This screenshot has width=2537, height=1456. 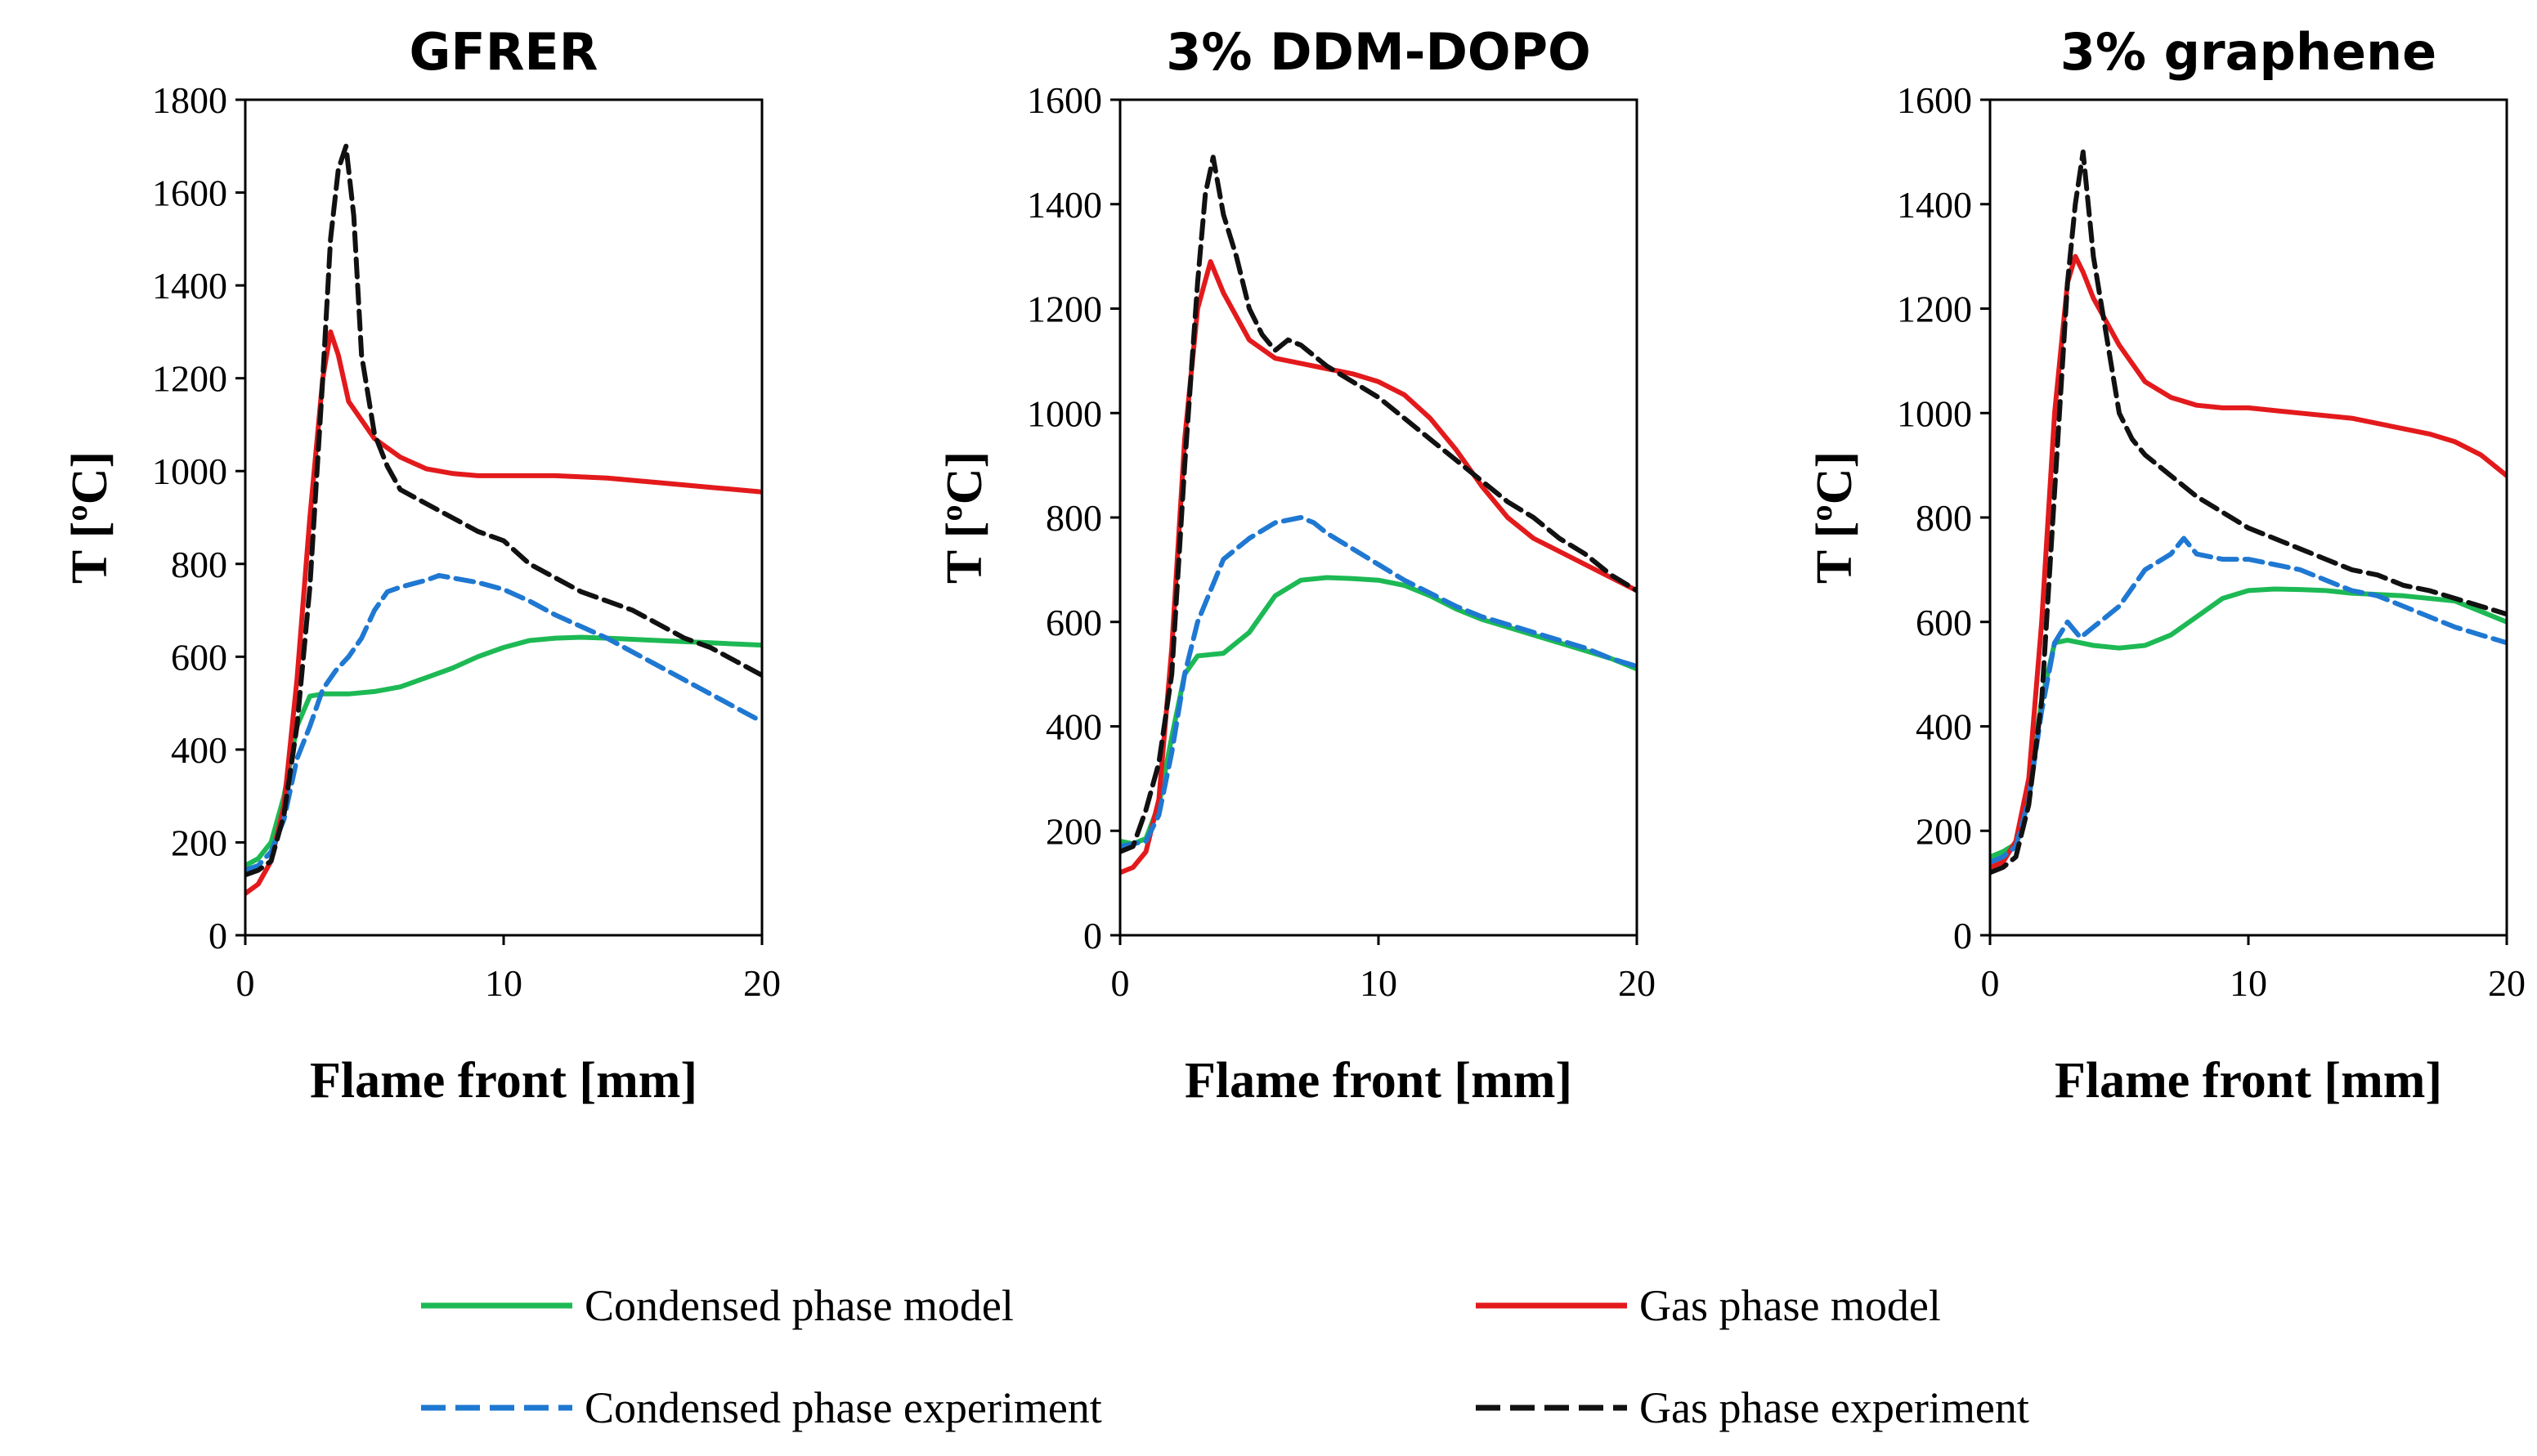 I want to click on y-tick-label: 1800, so click(x=189, y=100).